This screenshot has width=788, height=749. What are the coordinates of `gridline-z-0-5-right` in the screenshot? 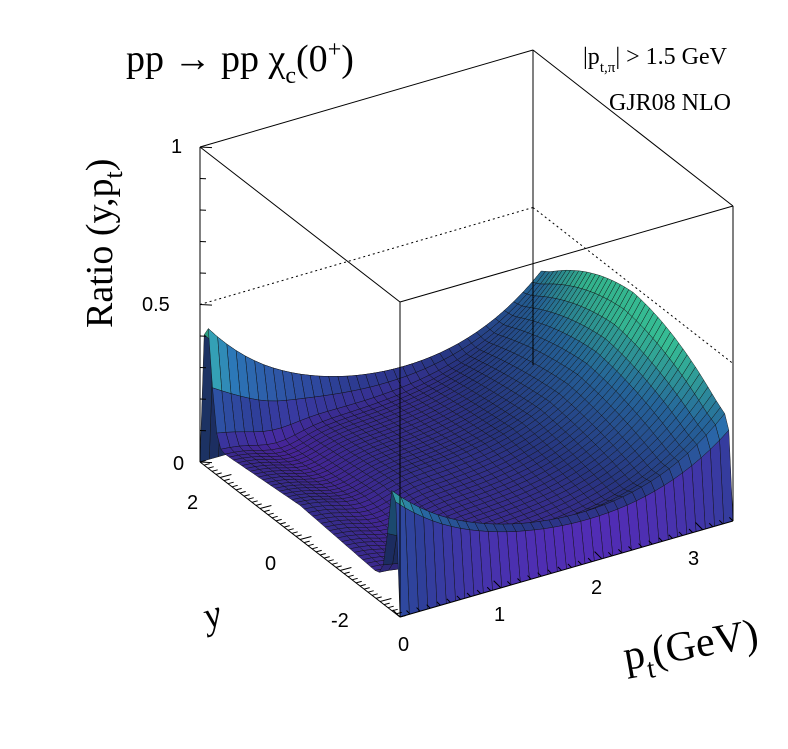 It's located at (633, 285).